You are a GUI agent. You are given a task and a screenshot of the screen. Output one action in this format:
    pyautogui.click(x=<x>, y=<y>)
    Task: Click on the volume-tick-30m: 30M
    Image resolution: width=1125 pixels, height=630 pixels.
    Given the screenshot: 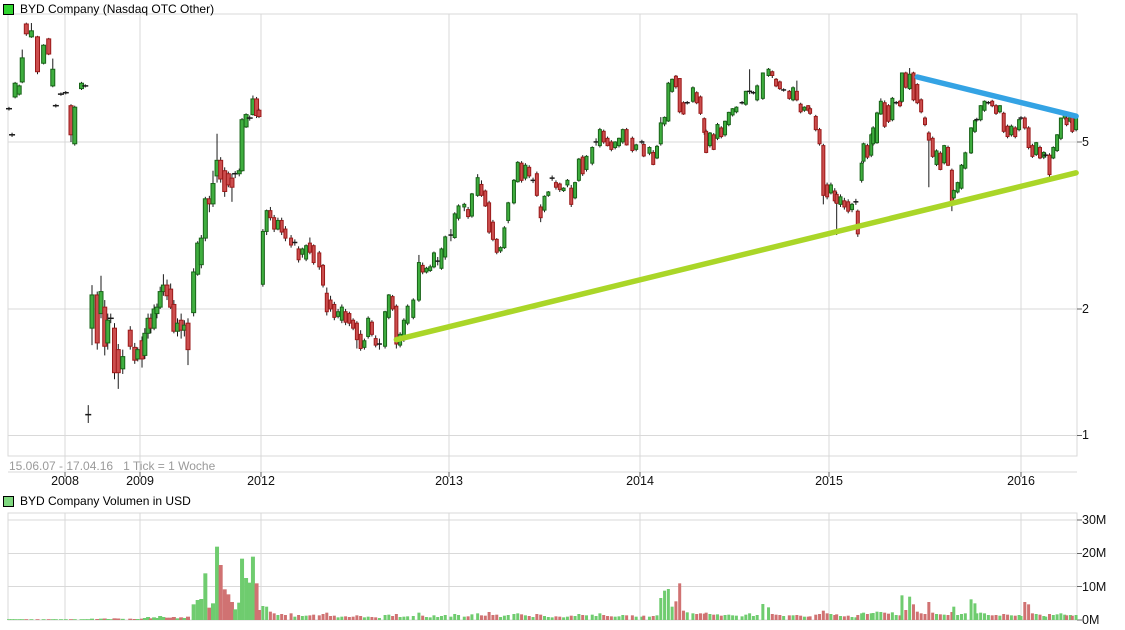 What is the action you would take?
    pyautogui.click(x=1094, y=520)
    